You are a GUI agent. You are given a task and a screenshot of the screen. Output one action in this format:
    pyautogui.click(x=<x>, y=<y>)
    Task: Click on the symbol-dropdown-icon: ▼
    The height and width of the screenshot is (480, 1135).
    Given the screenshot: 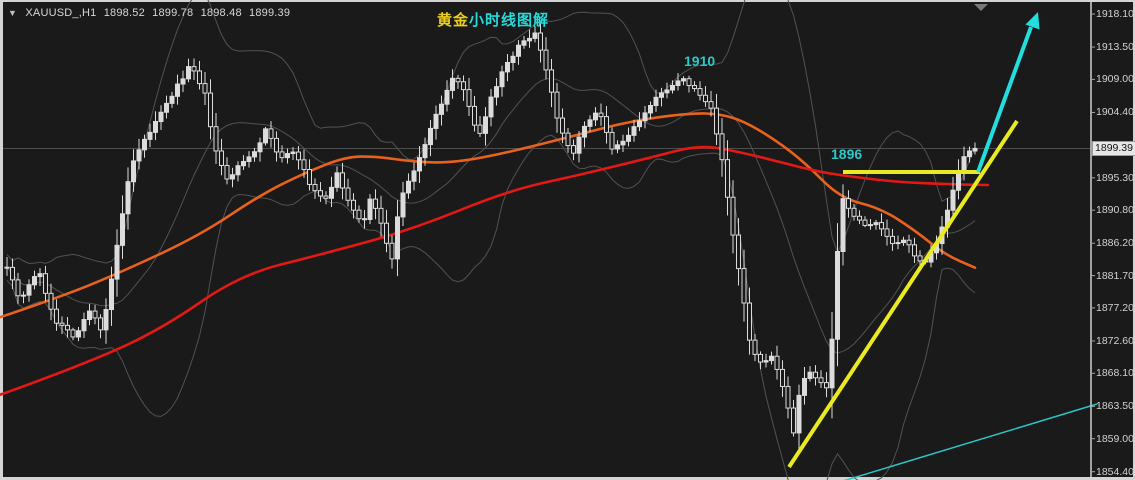 What is the action you would take?
    pyautogui.click(x=13, y=13)
    